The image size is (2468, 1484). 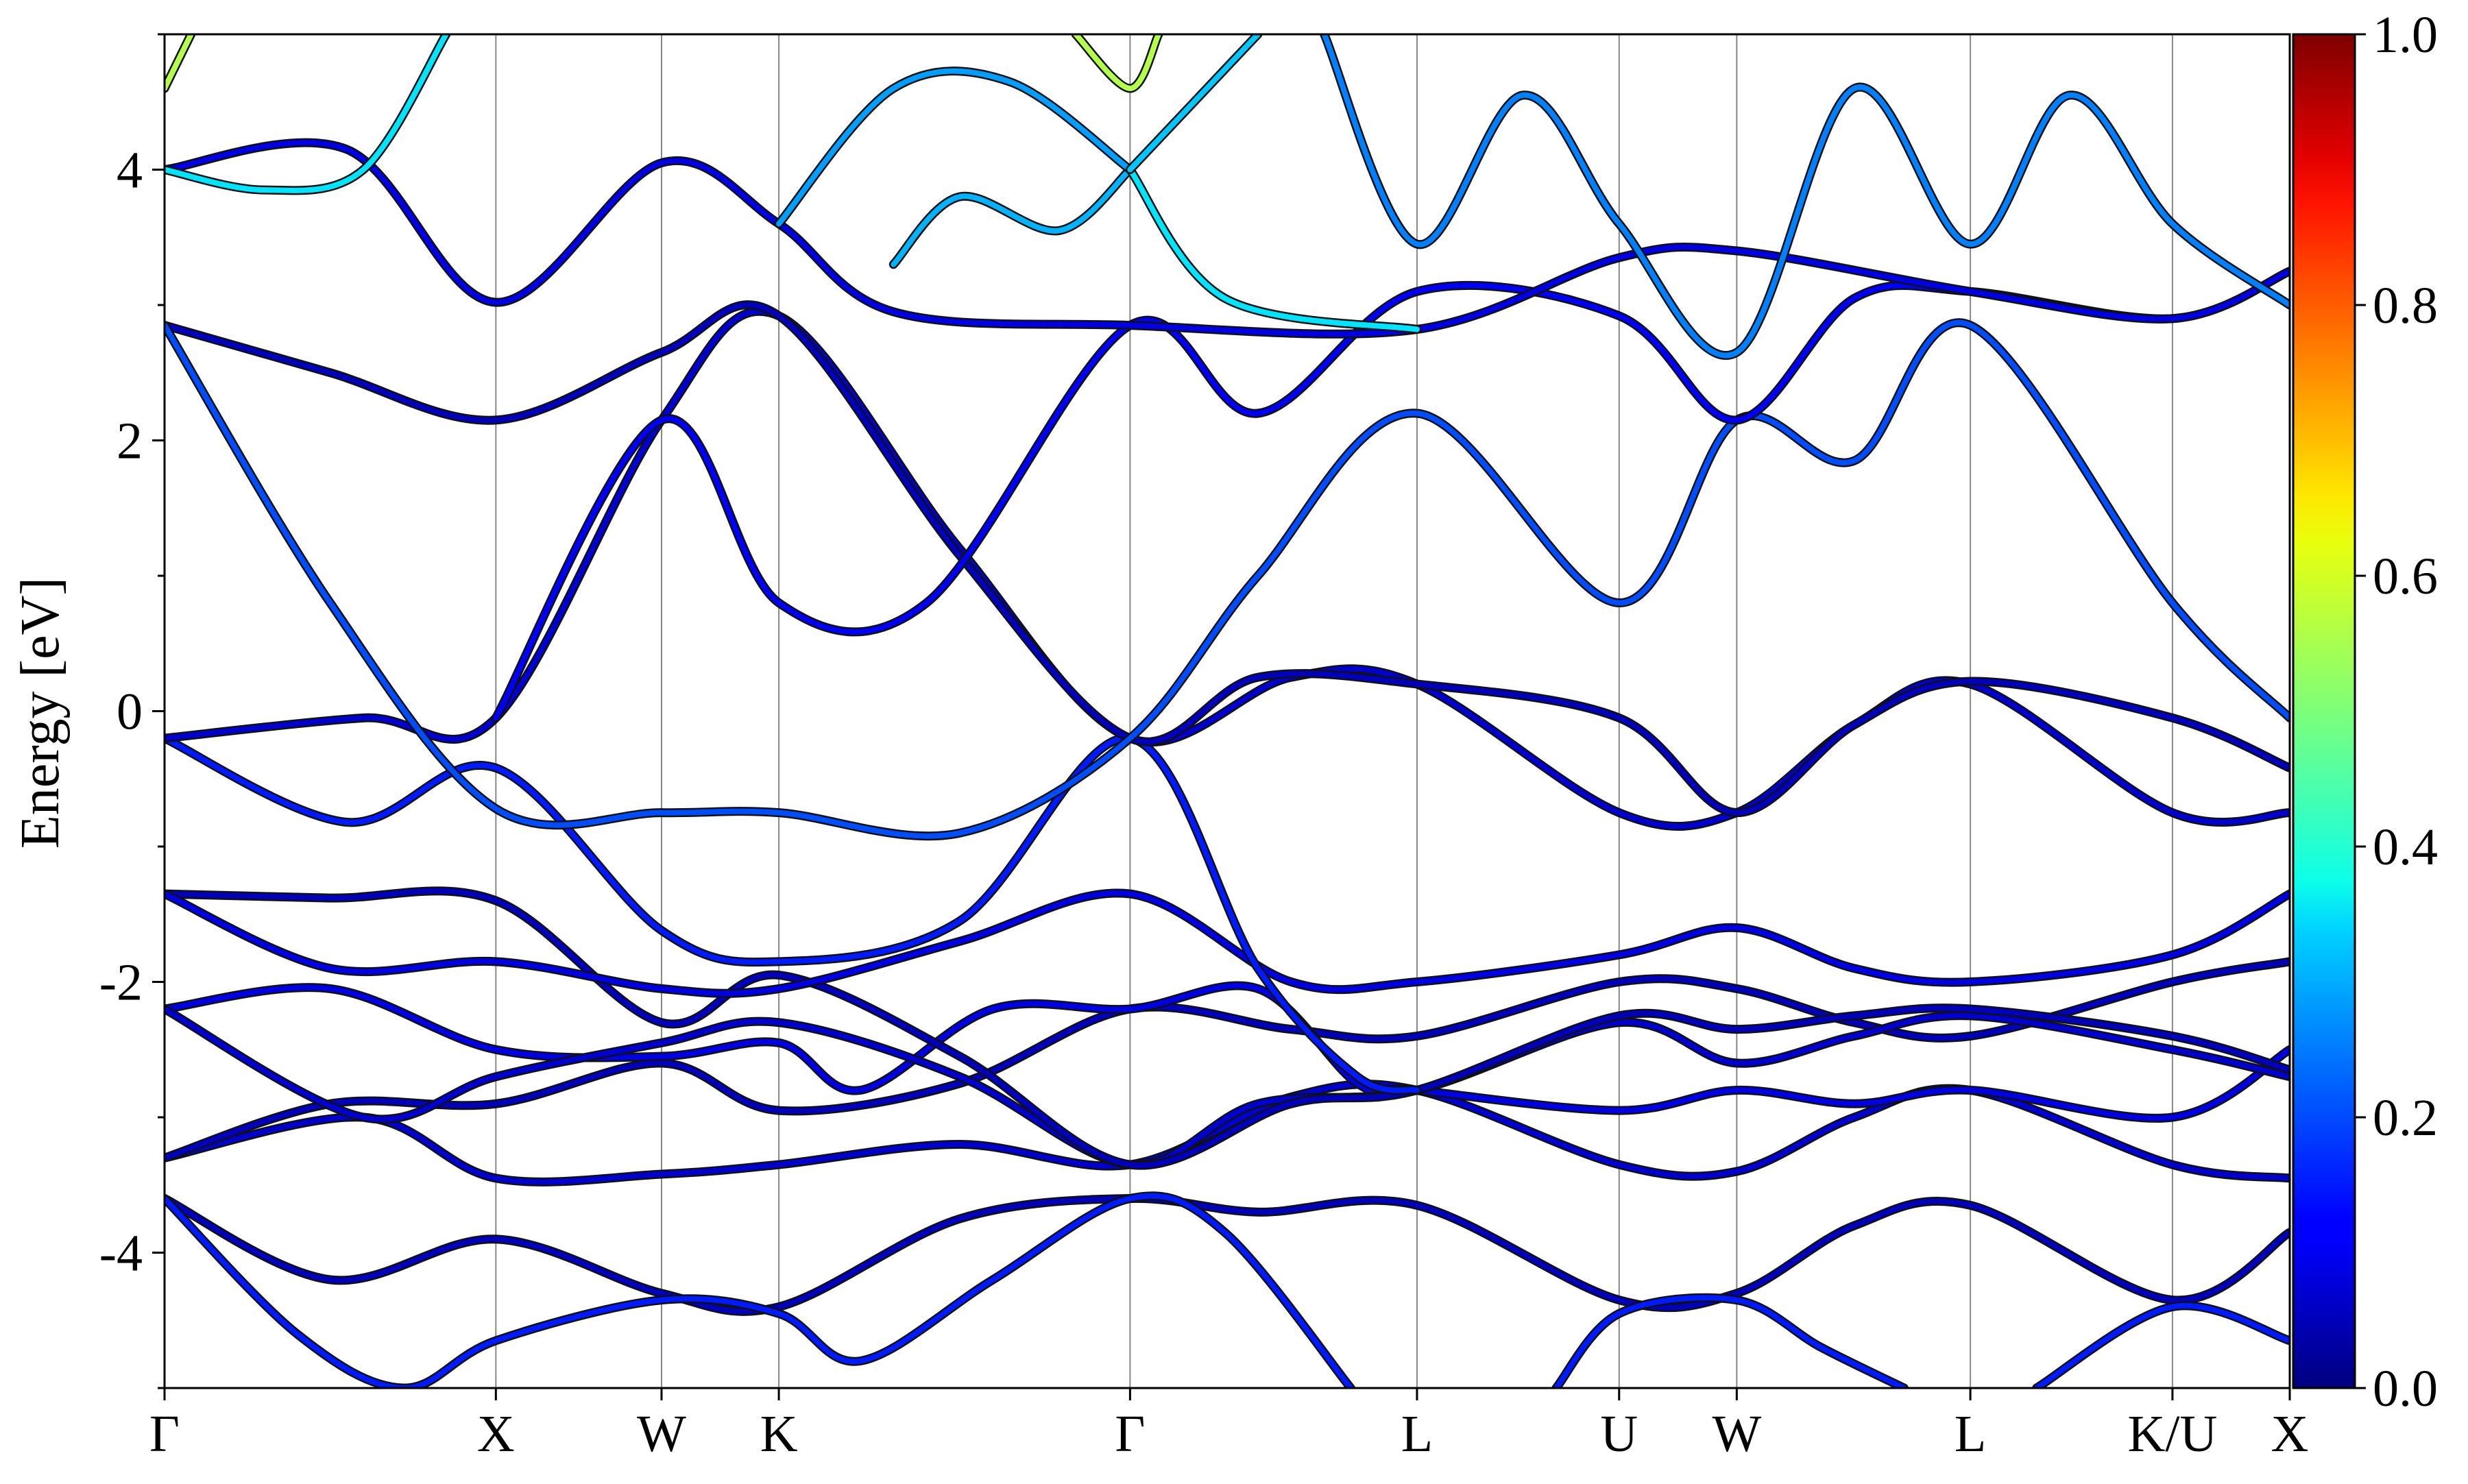 What do you see at coordinates (2406, 35) in the screenshot?
I see `colorbar-tick-label: 1.0` at bounding box center [2406, 35].